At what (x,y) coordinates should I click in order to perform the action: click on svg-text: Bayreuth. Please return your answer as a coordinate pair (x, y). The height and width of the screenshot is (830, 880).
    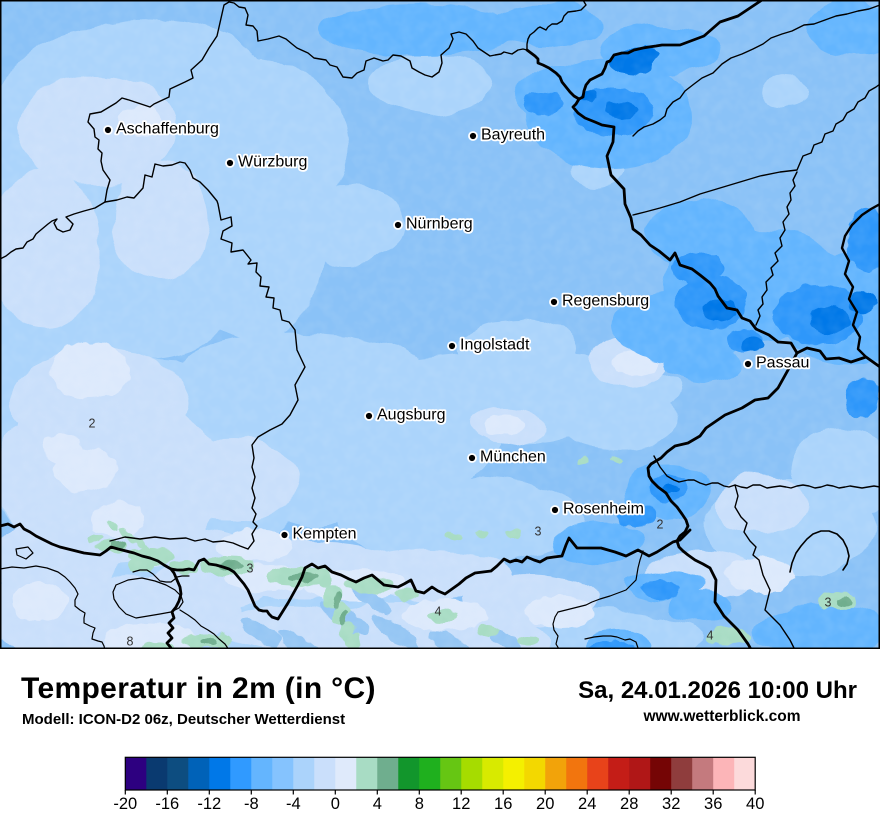
    Looking at the image, I should click on (513, 135).